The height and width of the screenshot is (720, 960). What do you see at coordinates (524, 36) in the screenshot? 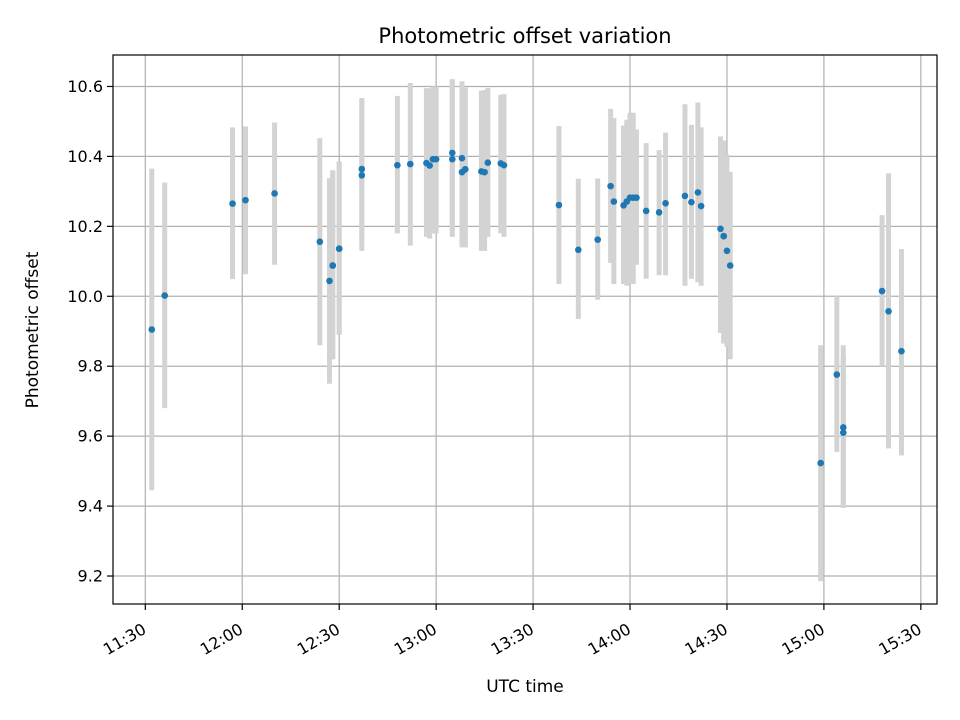
I see `chart-title: Photometric offset variation` at bounding box center [524, 36].